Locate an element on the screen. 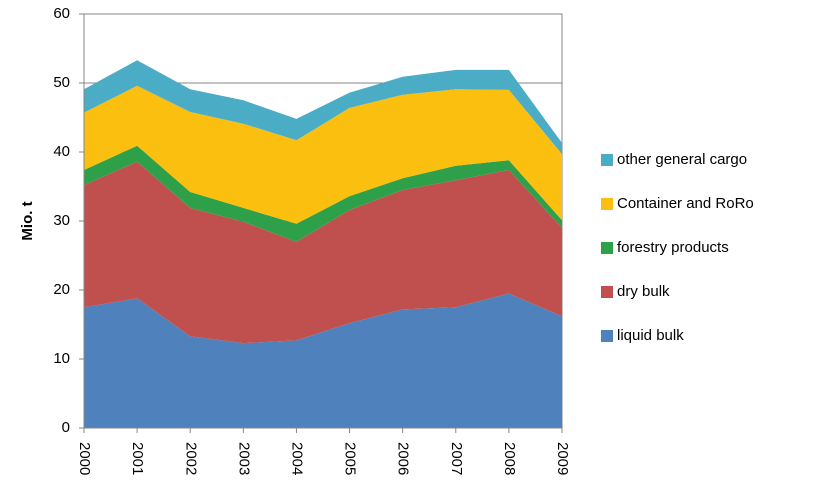 This screenshot has height=496, width=818. legend-label: other general cargo is located at coordinates (682, 159).